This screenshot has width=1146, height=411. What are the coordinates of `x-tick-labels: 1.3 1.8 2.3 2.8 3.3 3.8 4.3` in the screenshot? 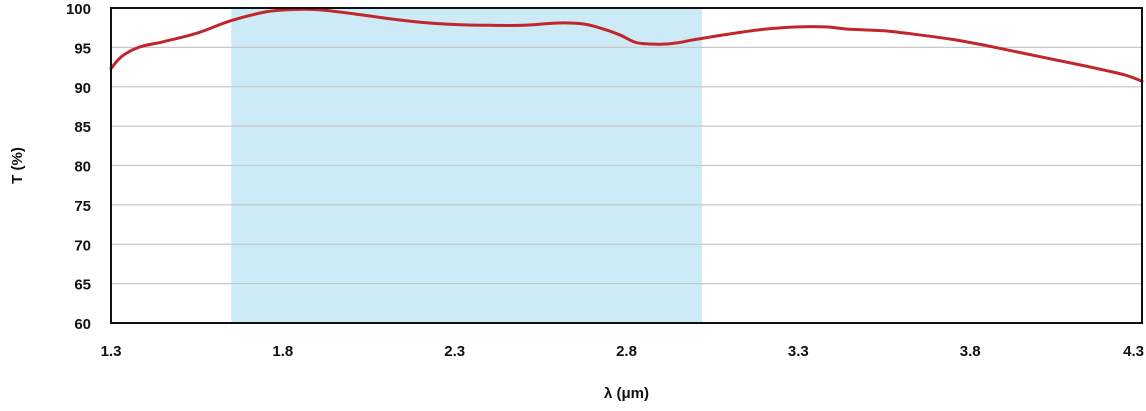 It's located at (622, 351).